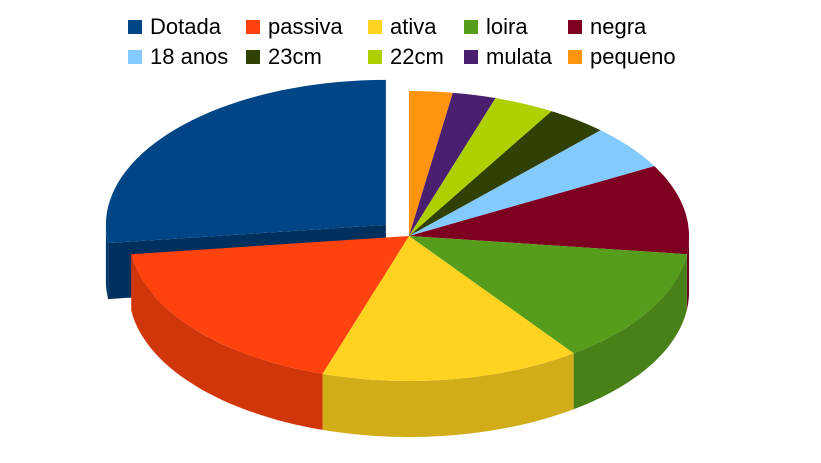 This screenshot has height=463, width=821. I want to click on legend-item-23cm: 23cm, so click(307, 57).